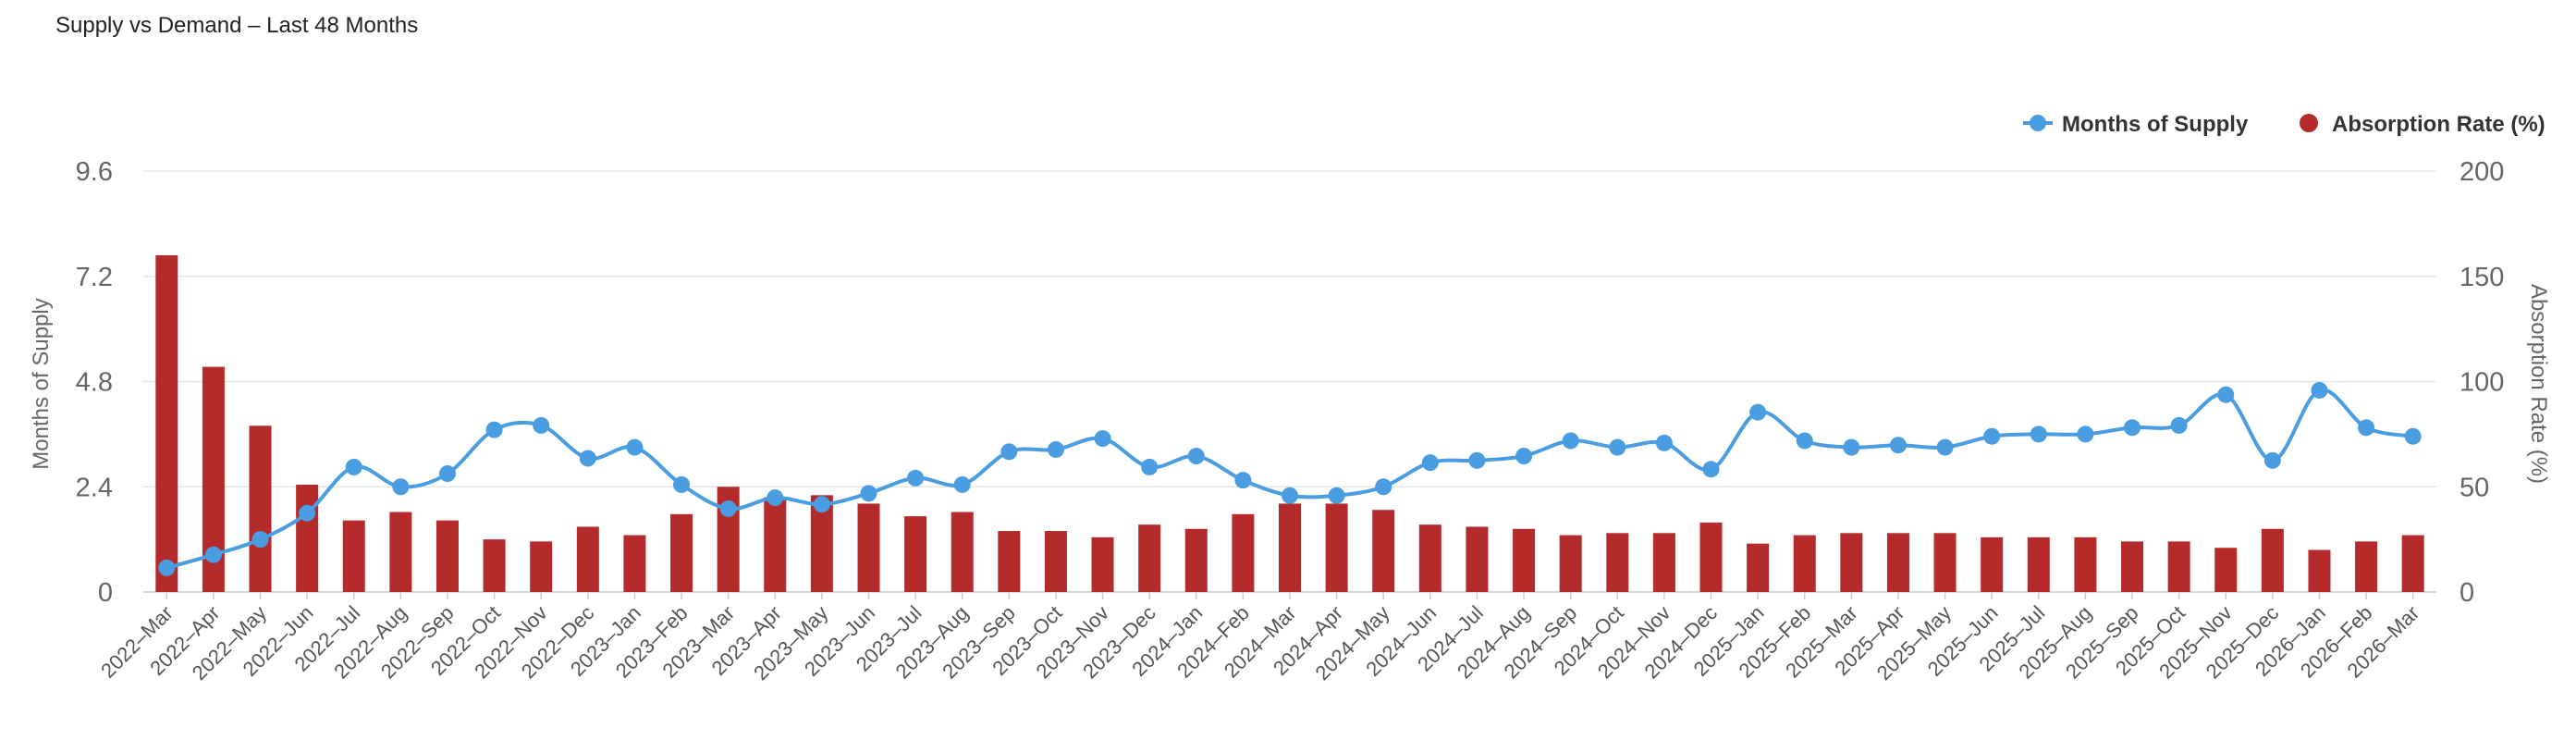 The image size is (2576, 740). I want to click on y-right-tick-label: 50, so click(2474, 488).